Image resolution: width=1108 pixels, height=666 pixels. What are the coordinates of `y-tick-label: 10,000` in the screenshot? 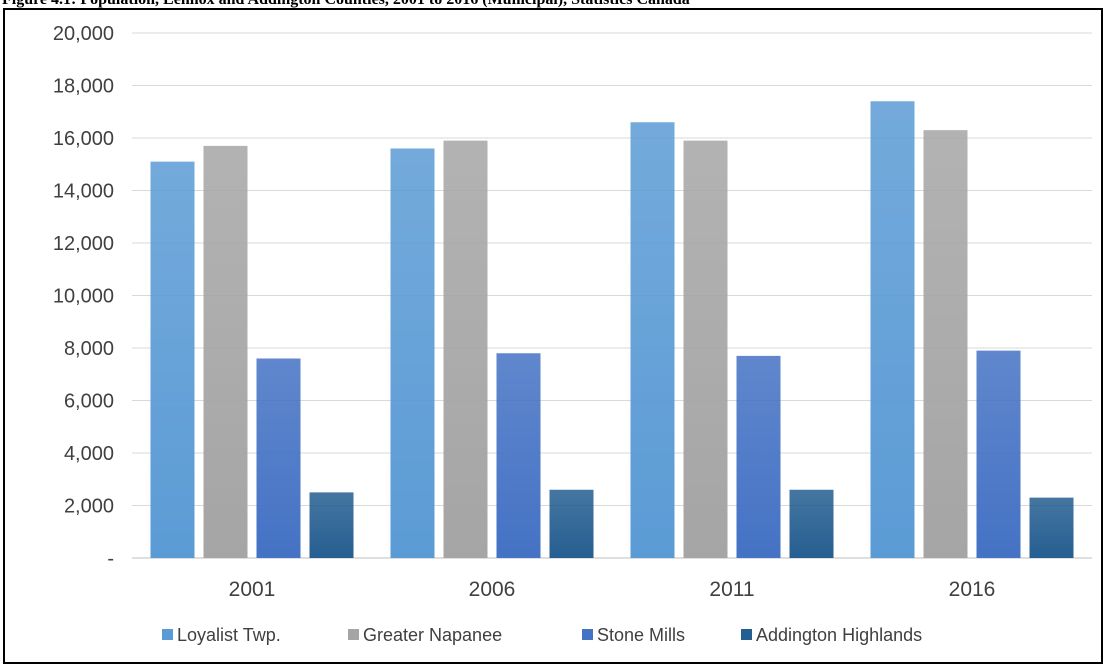 It's located at (83, 297).